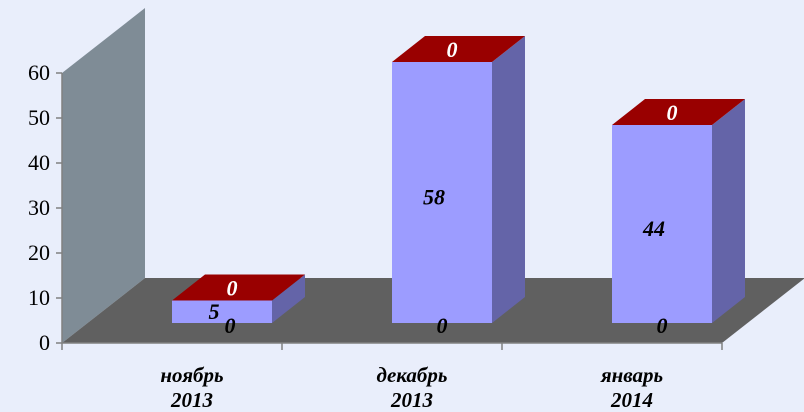  I want to click on y-tick-label: 30, so click(39, 207).